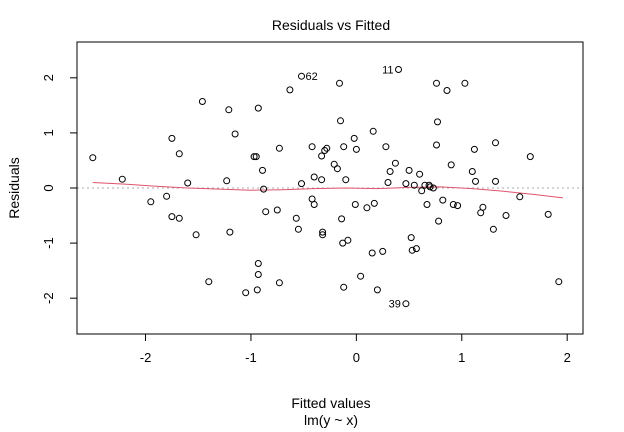 This screenshot has width=624, height=432. I want to click on point-labels-group: 62 11 39, so click(353, 188).